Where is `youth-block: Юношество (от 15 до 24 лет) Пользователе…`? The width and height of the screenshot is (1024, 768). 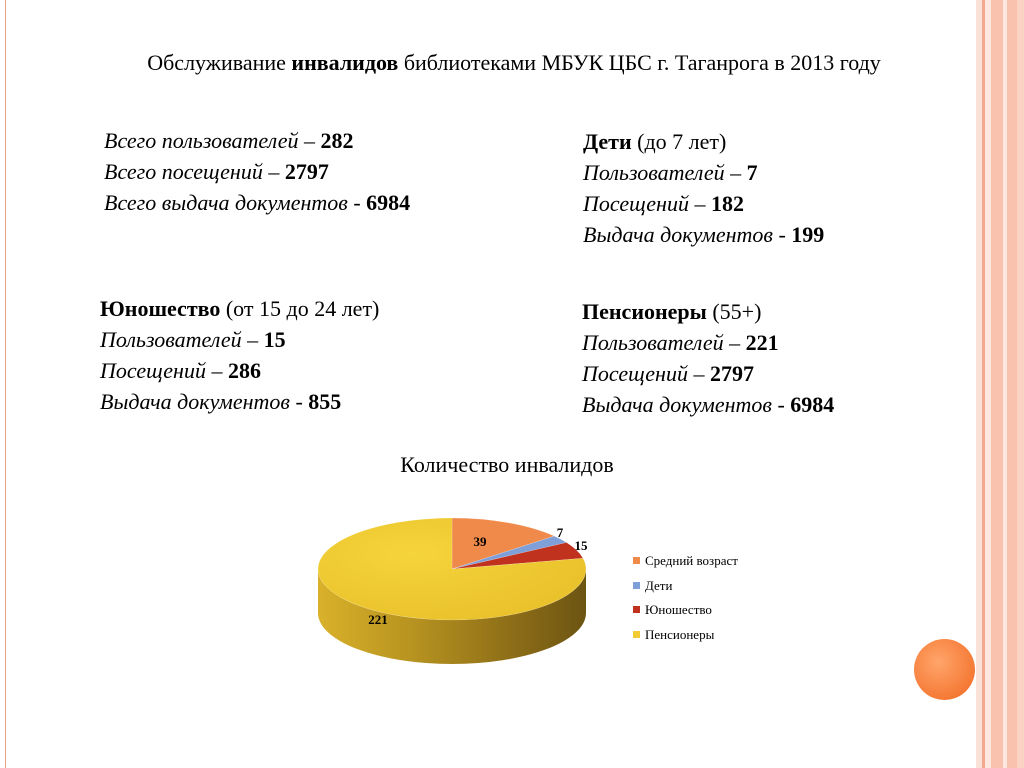
youth-block: Юношество (от 15 до 24 лет) Пользователе… is located at coordinates (240, 355).